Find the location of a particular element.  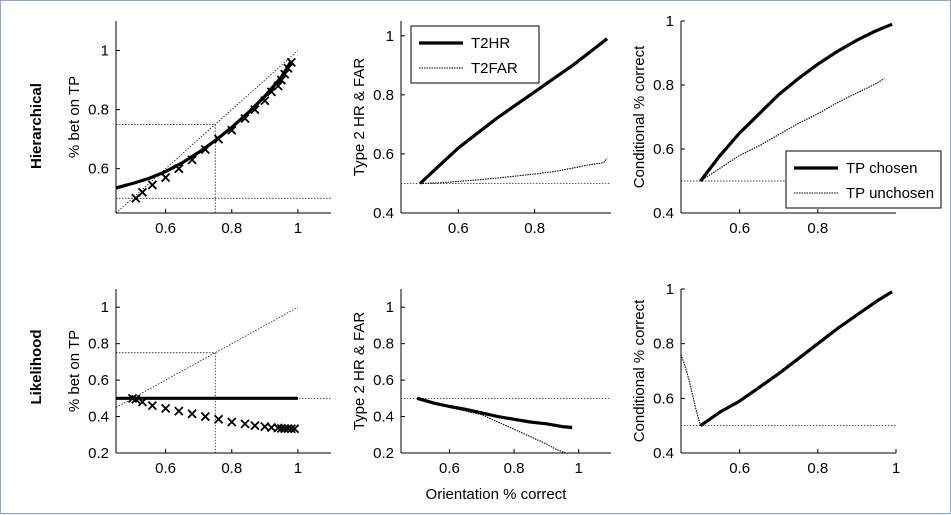

row-label-hierarchical: Hierarchical is located at coordinates (36, 126).